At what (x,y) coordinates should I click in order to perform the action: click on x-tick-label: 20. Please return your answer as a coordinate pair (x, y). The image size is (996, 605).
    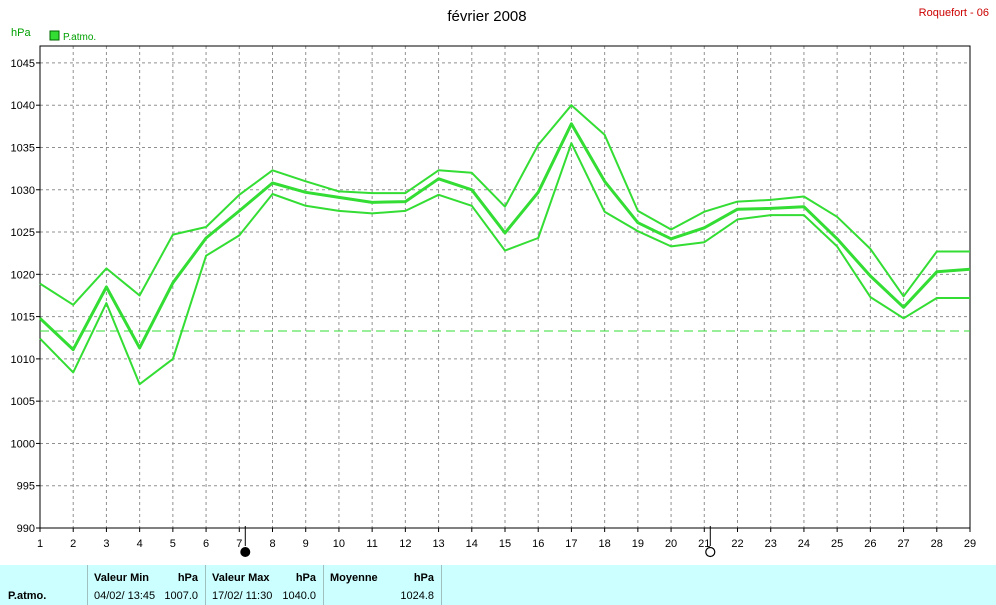
    Looking at the image, I should click on (671, 544).